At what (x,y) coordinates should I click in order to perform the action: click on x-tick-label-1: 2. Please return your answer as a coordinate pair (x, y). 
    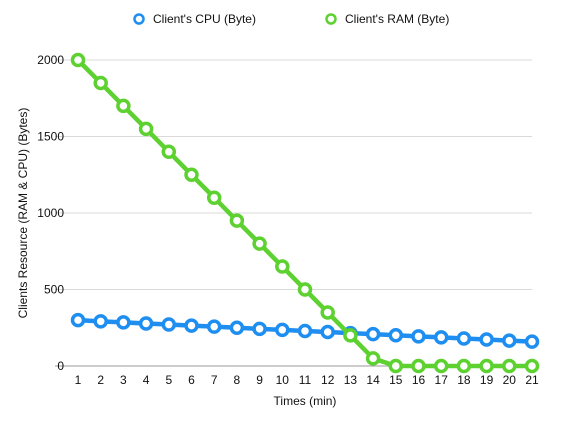
    Looking at the image, I should click on (100, 380).